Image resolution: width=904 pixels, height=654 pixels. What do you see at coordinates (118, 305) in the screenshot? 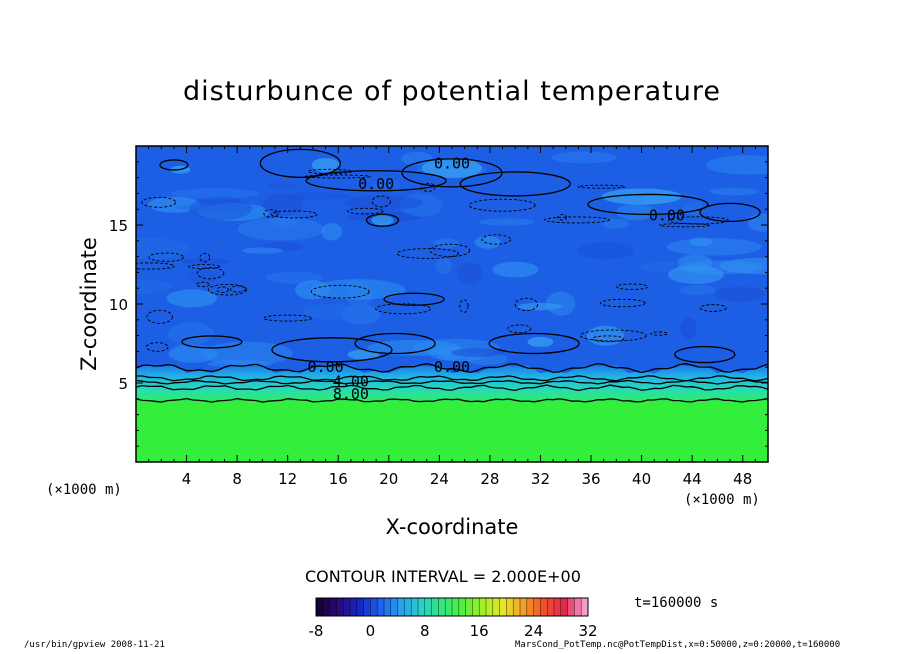
I see `y-tick-label: 10` at bounding box center [118, 305].